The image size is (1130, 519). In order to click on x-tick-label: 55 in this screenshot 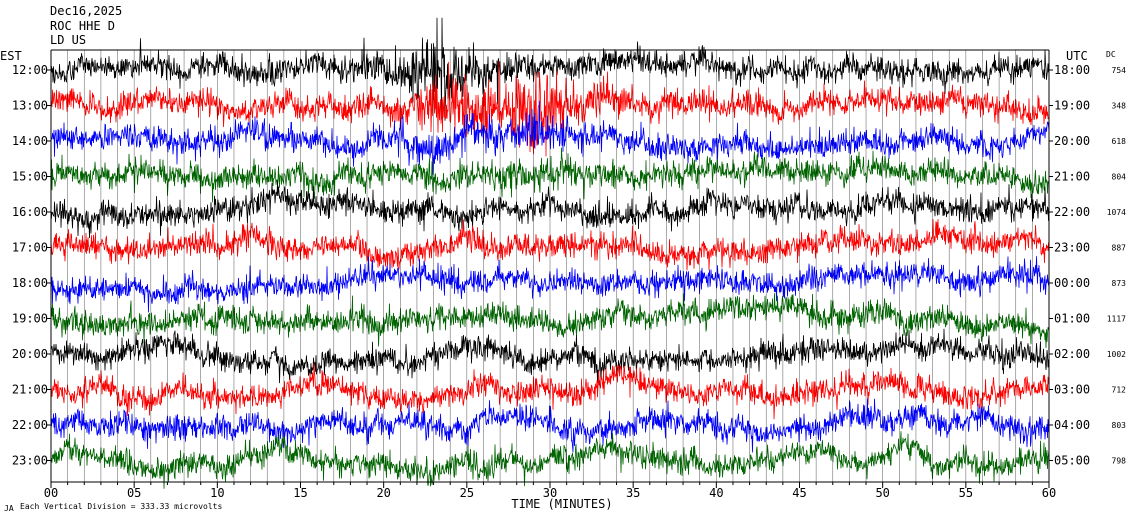, I will do `click(966, 493)`.